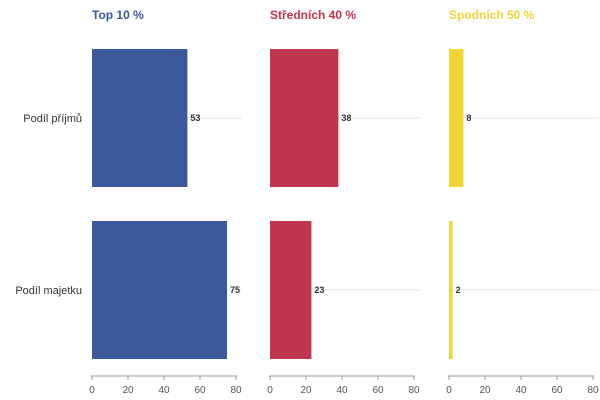 This screenshot has width=600, height=400. What do you see at coordinates (319, 290) in the screenshot?
I see `data-label: 23` at bounding box center [319, 290].